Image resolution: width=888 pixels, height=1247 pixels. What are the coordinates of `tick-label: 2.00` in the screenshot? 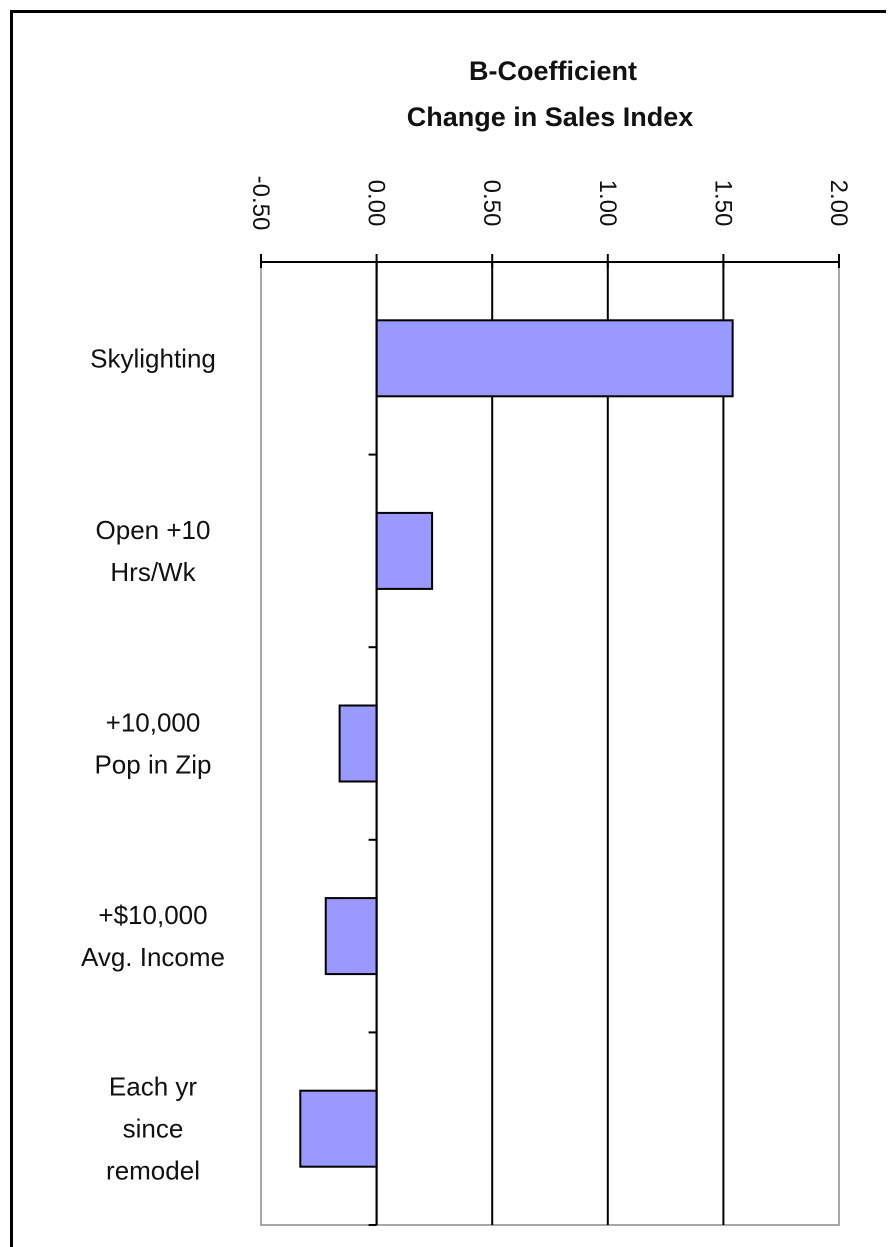 It's located at (838, 203).